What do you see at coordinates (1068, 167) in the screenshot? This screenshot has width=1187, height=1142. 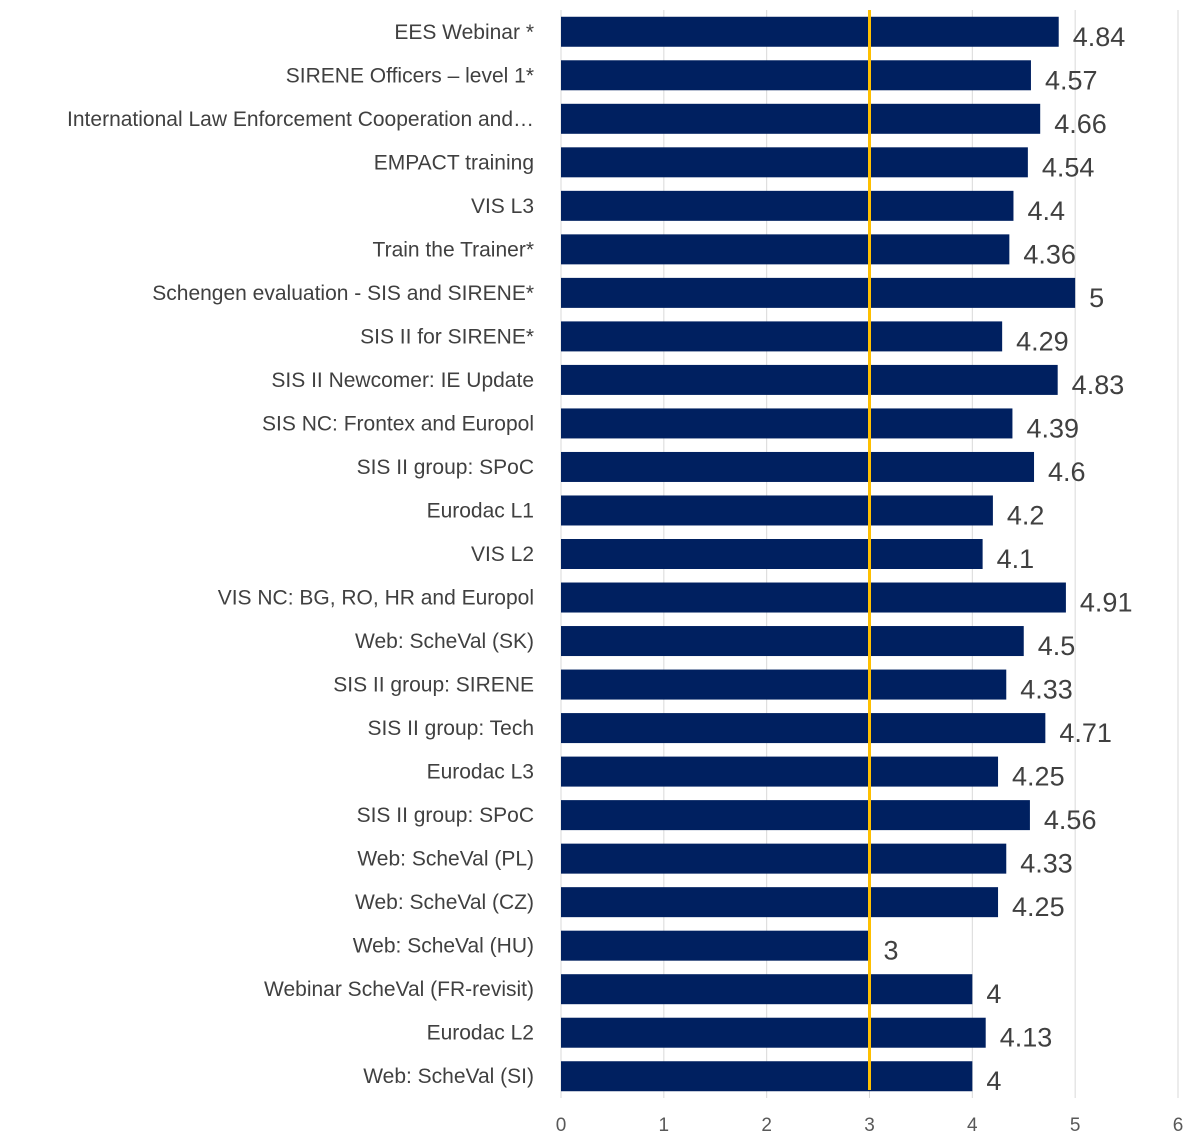 I see `value-label-4: 4.54` at bounding box center [1068, 167].